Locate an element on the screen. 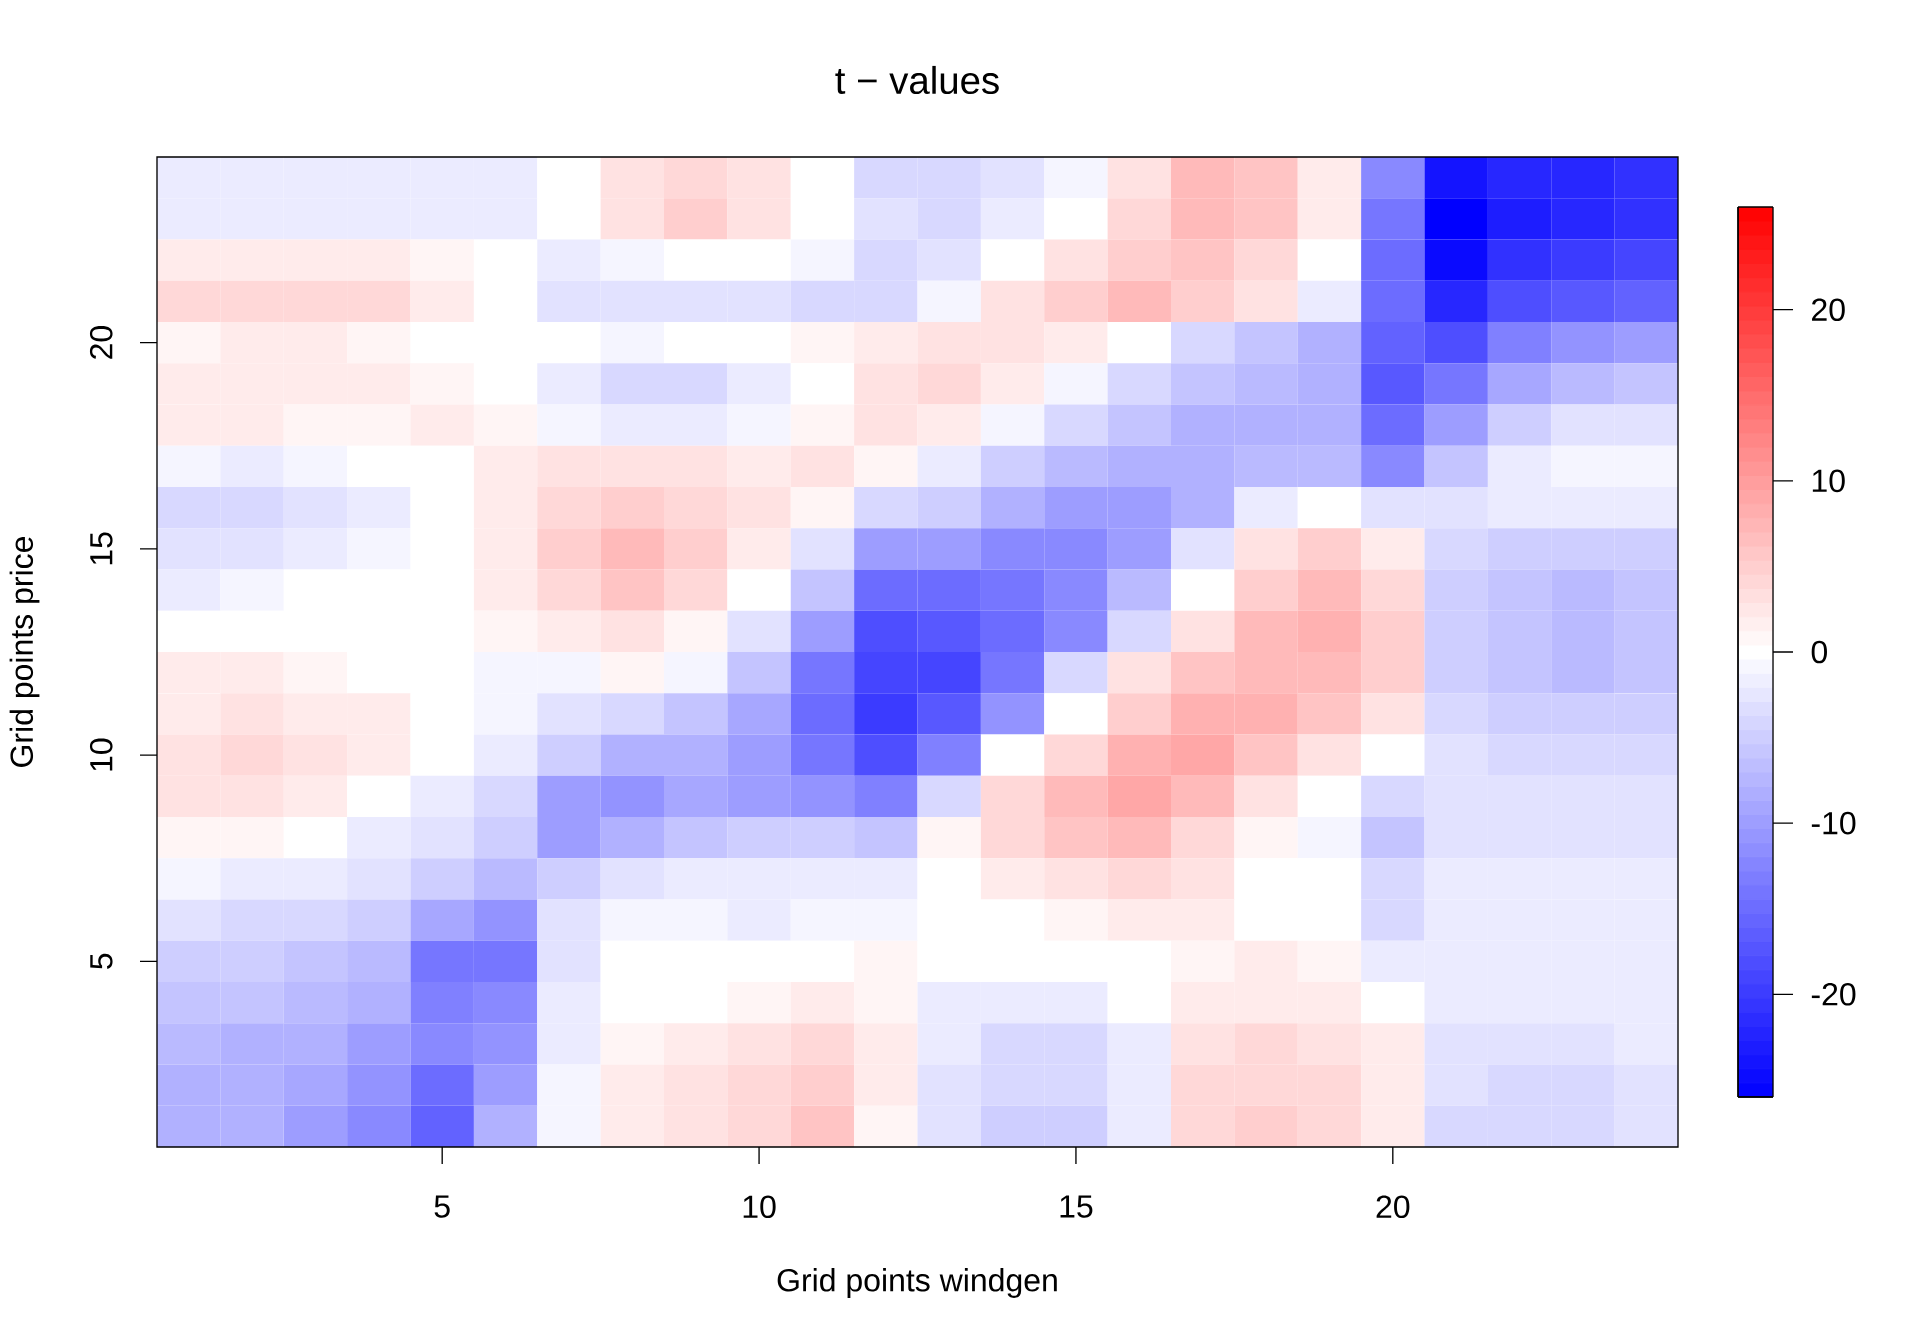 This screenshot has height=1344, width=1920. x-tick-label: 20 is located at coordinates (1393, 1207).